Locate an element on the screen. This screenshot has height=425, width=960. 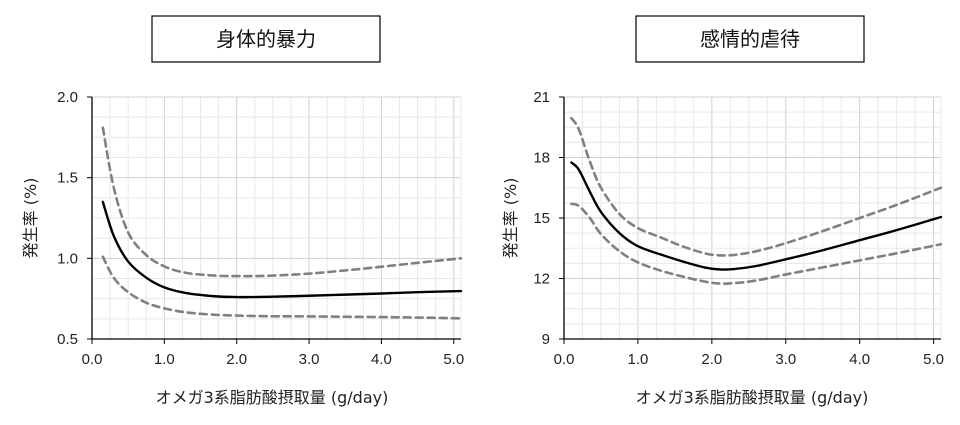
y-tick-label: 1.5 is located at coordinates (67, 178).